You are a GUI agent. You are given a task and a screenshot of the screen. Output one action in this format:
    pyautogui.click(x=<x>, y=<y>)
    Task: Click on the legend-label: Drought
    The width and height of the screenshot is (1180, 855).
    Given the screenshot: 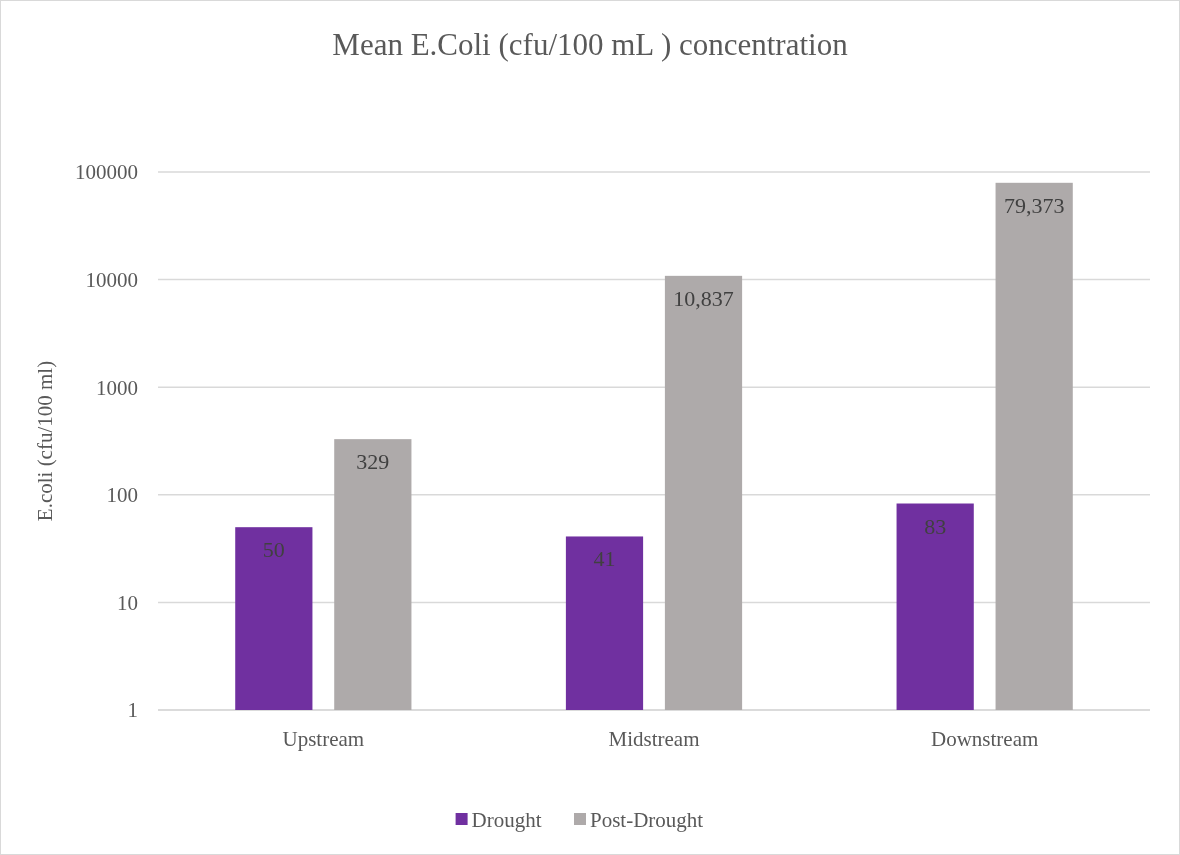 What is the action you would take?
    pyautogui.click(x=506, y=820)
    